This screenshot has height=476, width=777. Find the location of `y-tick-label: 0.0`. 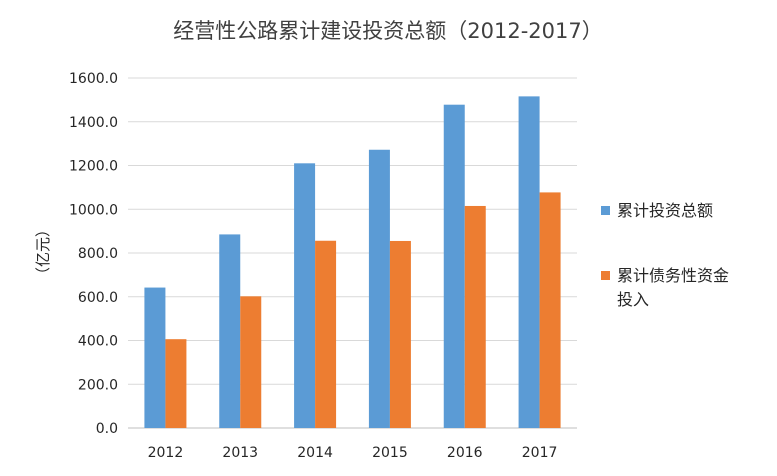

y-tick-label: 0.0 is located at coordinates (107, 429).